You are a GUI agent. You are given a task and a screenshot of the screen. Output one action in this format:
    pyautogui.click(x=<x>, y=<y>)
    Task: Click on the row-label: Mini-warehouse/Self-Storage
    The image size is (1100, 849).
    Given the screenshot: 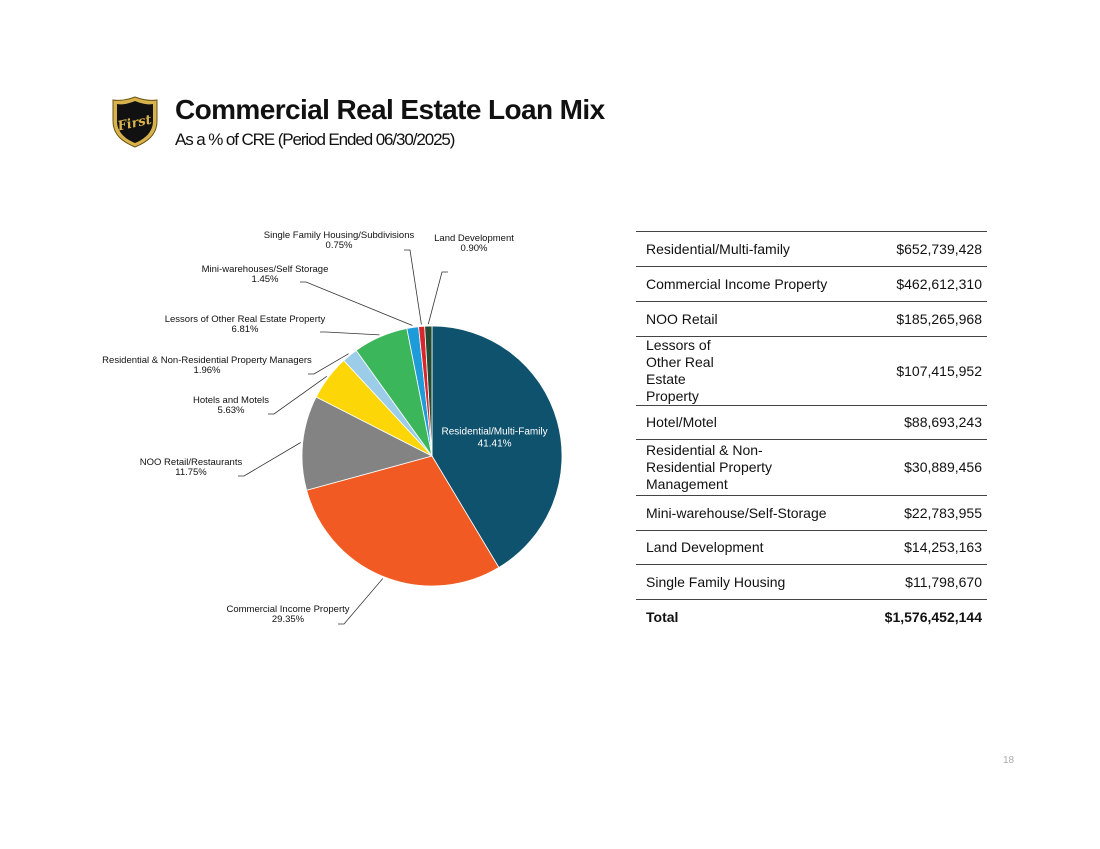 What is the action you would take?
    pyautogui.click(x=755, y=513)
    